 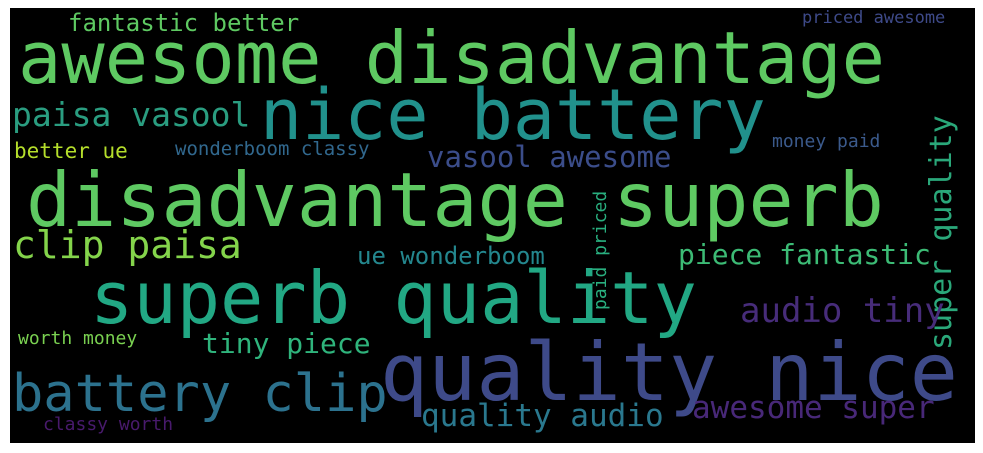 What do you see at coordinates (451, 256) in the screenshot?
I see `word-ue-wonderboom: ue wonderboom` at bounding box center [451, 256].